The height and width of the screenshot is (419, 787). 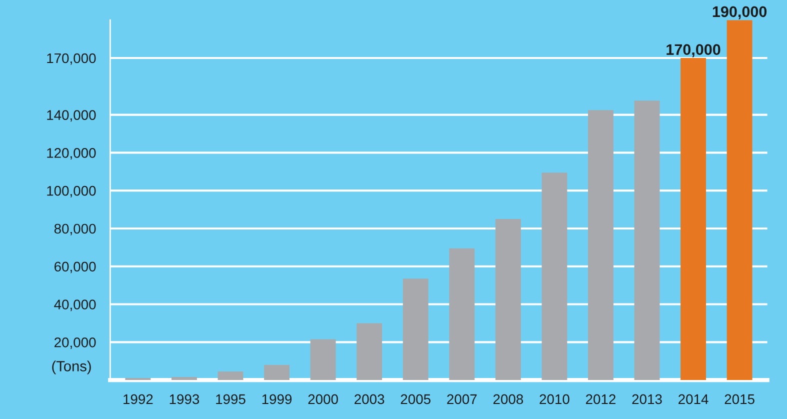 I want to click on y-tick-label: 20,000, so click(x=75, y=343).